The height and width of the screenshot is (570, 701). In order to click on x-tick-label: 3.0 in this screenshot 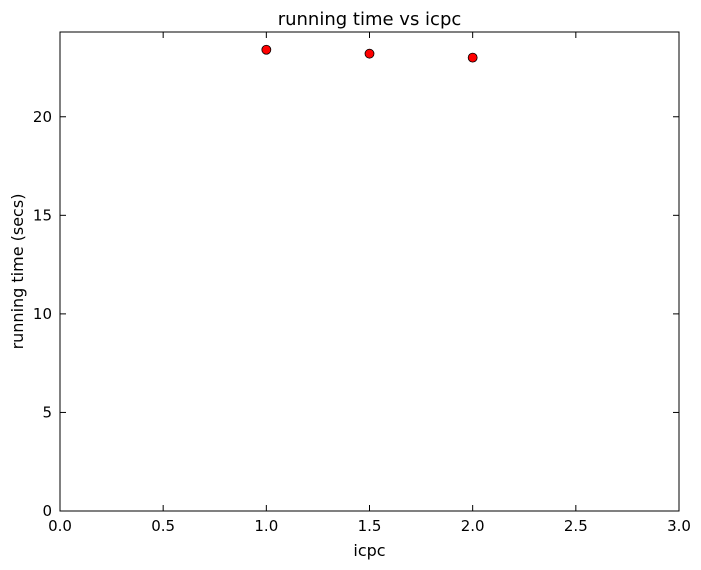, I will do `click(679, 526)`.